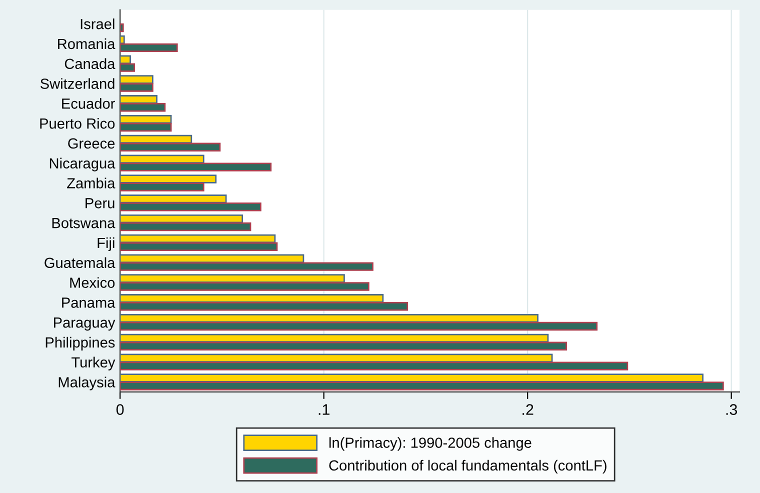  I want to click on y-tick-label: Philippines, so click(80, 343).